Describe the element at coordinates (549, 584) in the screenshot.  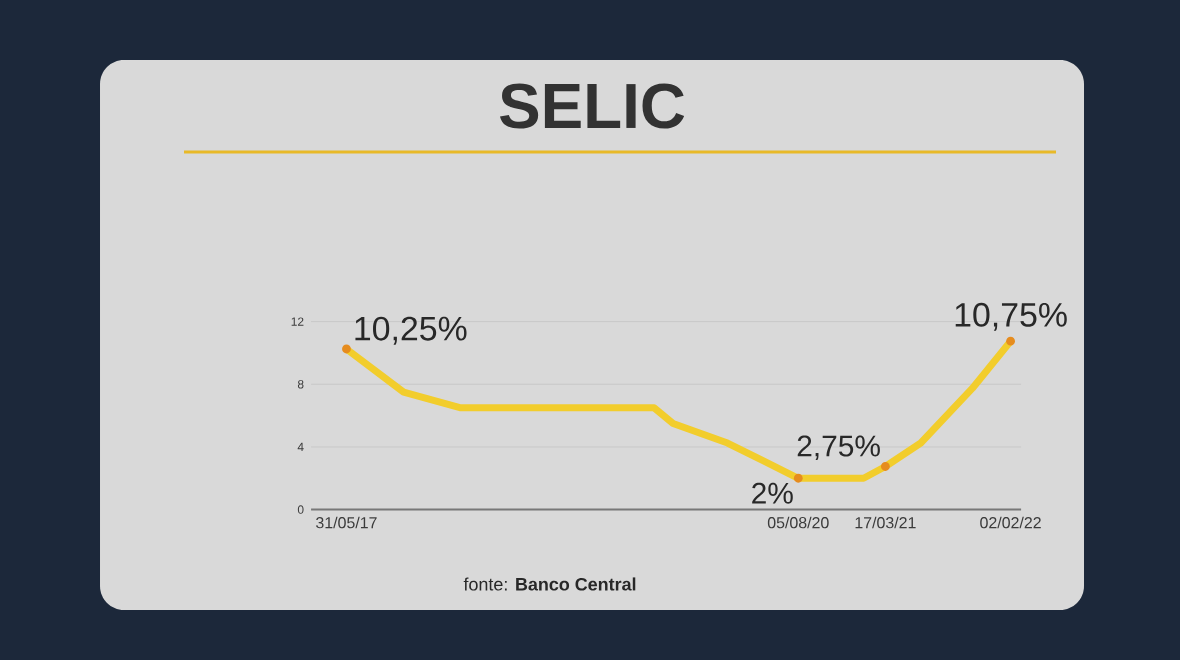
I see `source-note: fonte: Banco Central` at that location.